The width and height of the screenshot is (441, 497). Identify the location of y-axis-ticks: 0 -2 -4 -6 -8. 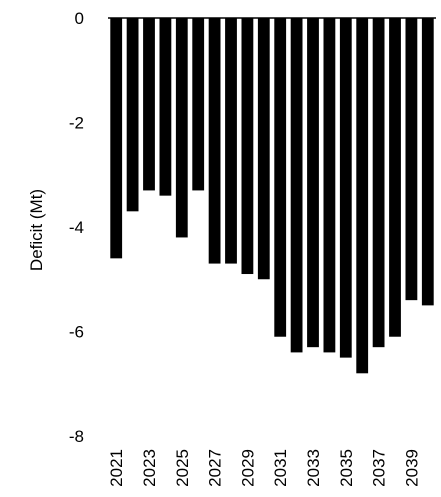
(76, 227).